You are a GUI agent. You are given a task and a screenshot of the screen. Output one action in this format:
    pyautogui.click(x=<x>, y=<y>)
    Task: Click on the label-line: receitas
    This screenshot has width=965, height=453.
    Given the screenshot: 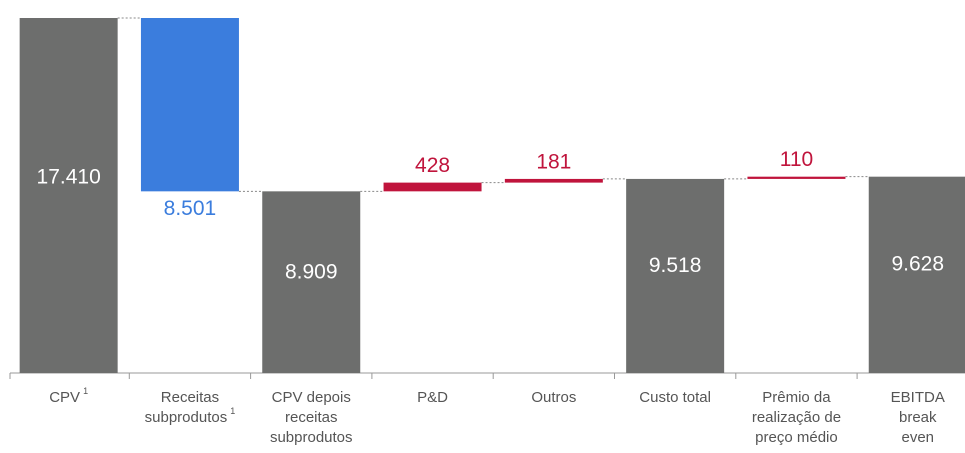 What is the action you would take?
    pyautogui.click(x=311, y=417)
    